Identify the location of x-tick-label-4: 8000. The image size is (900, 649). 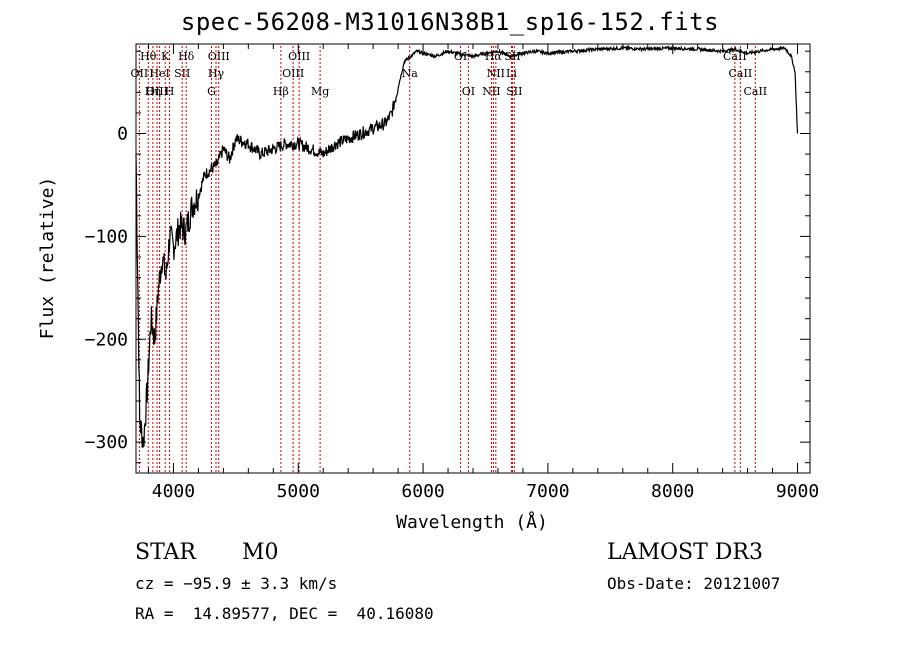
(672, 491).